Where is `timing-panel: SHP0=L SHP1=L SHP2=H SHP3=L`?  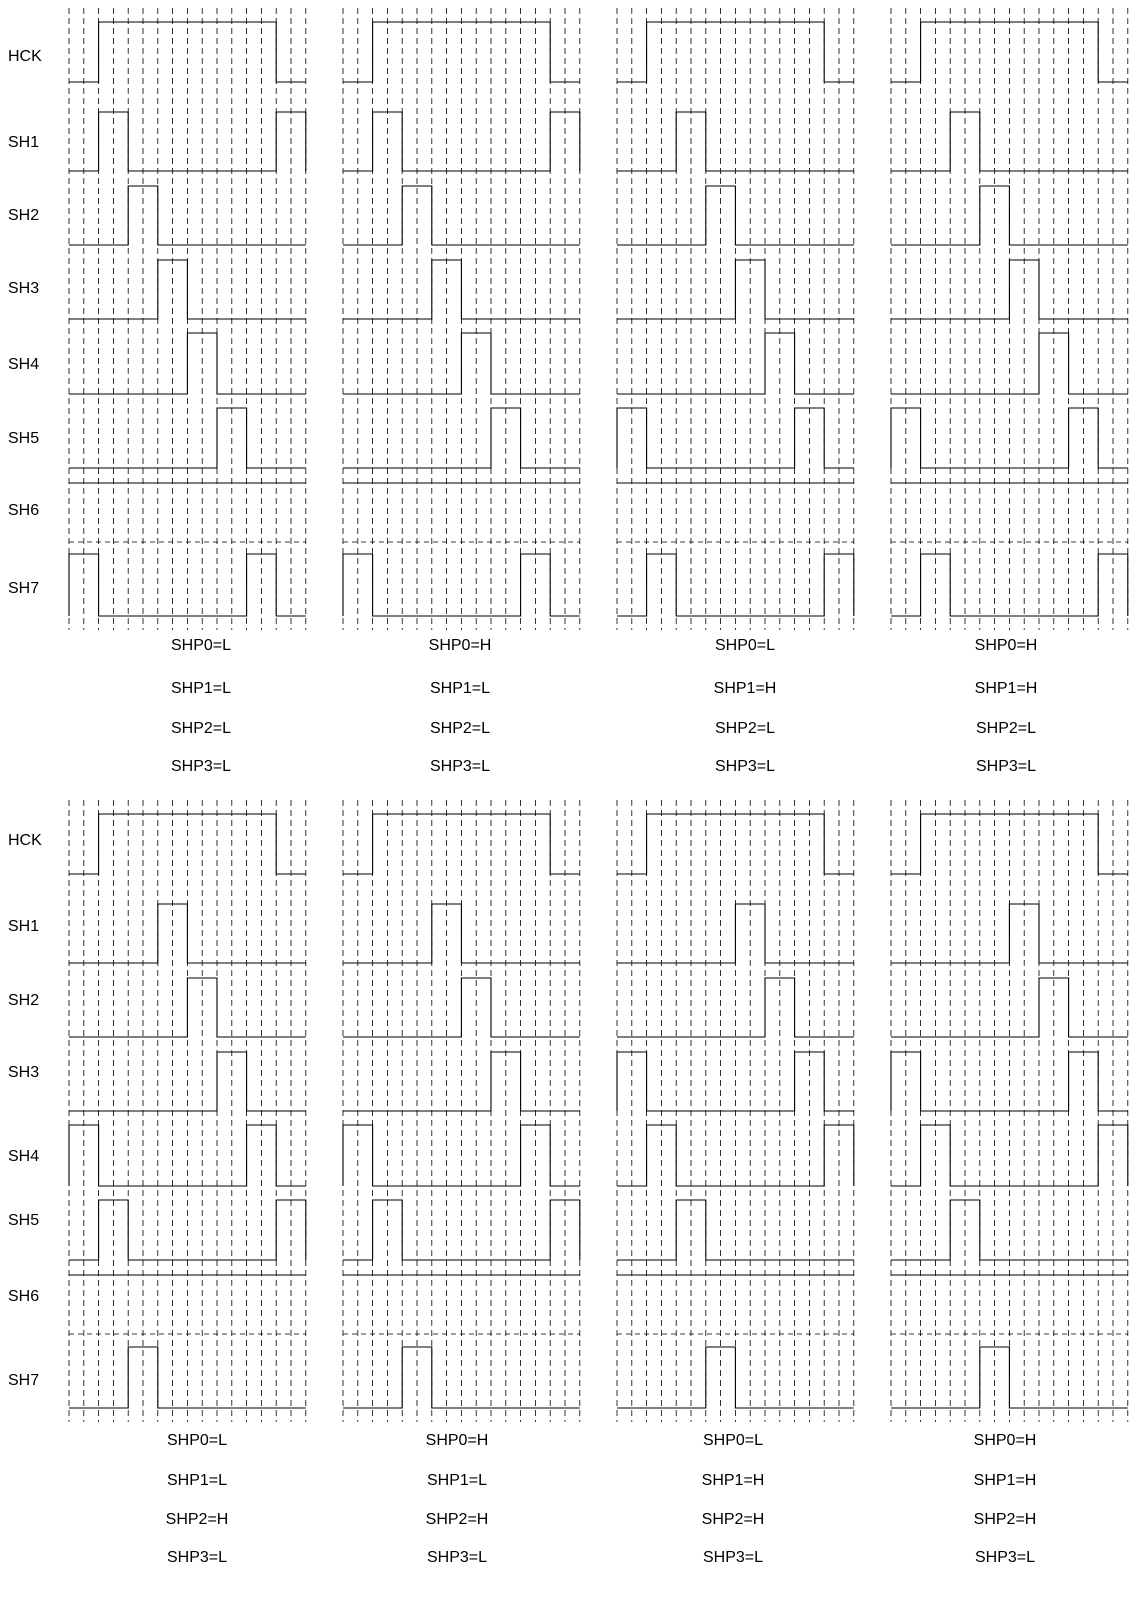 timing-panel: SHP0=L SHP1=L SHP2=H SHP3=L is located at coordinates (187, 1183).